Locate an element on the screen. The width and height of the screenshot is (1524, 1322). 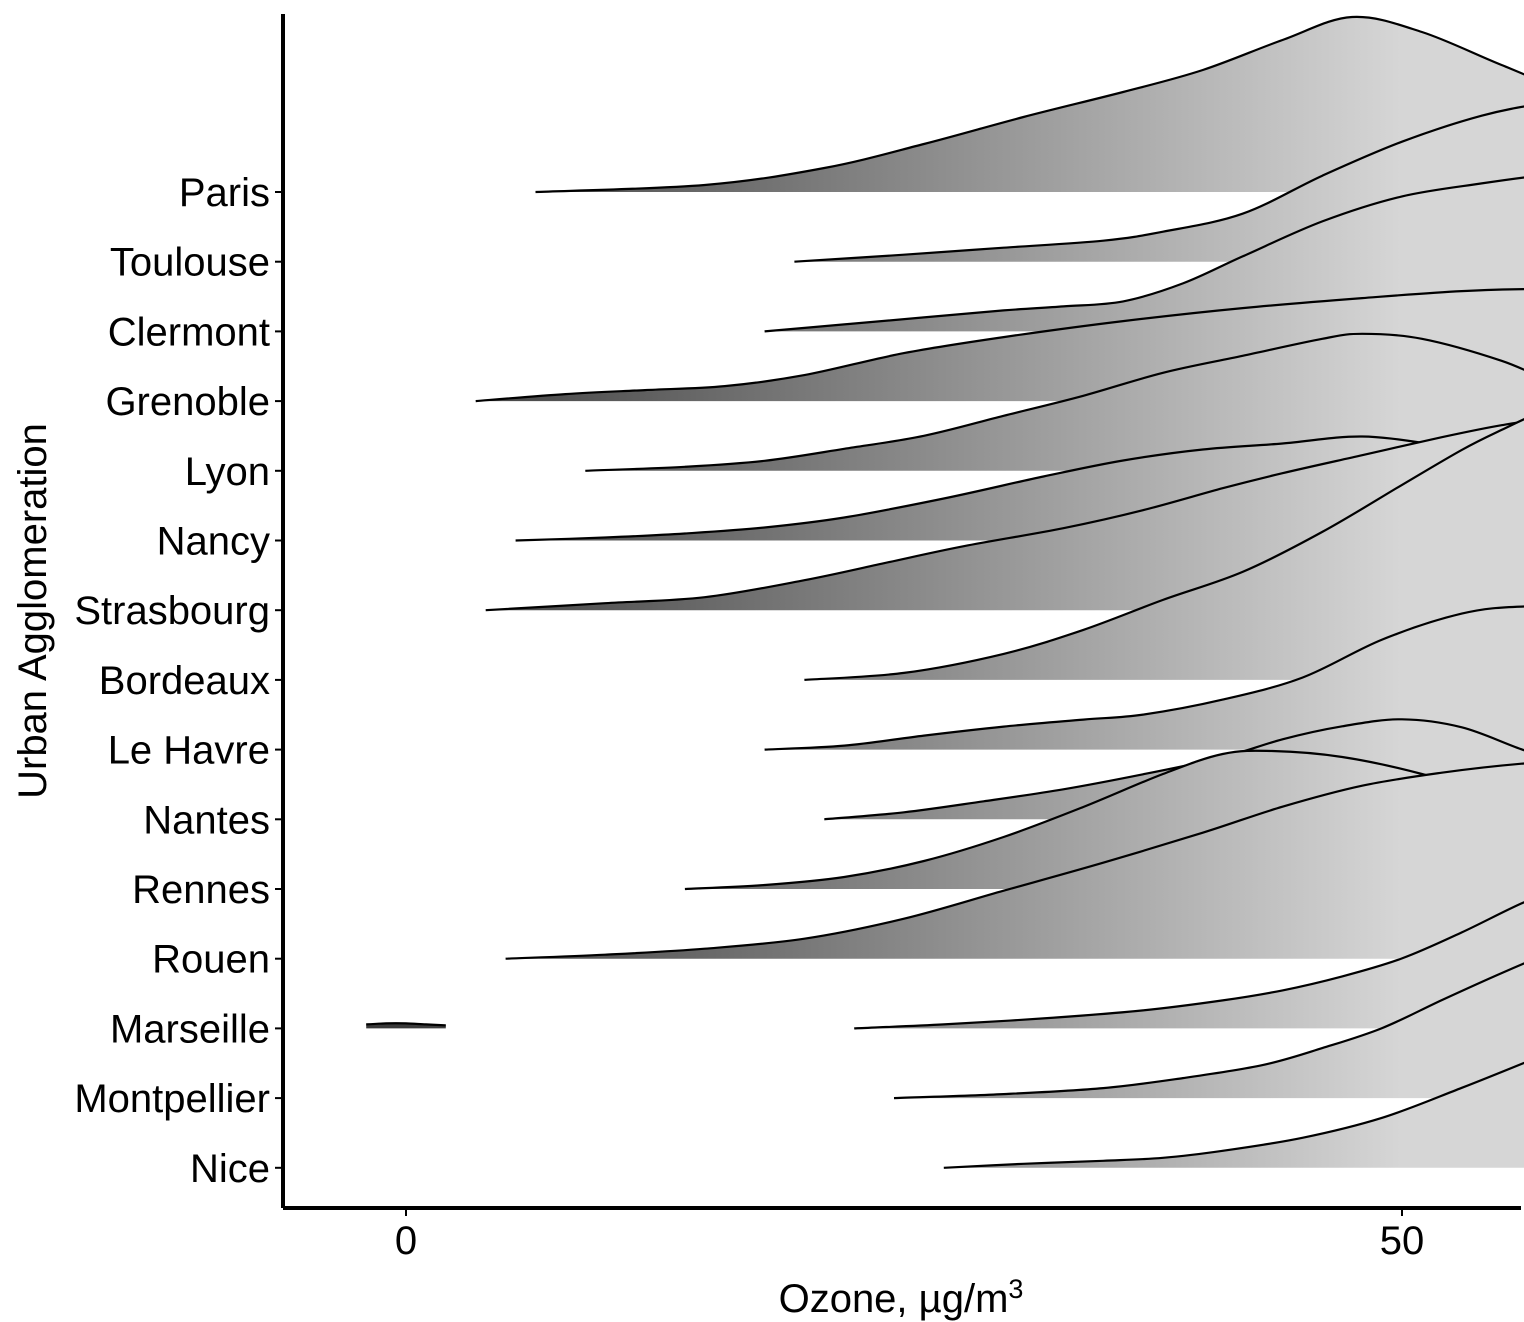
ridge-le-havre is located at coordinates (1144, 678).